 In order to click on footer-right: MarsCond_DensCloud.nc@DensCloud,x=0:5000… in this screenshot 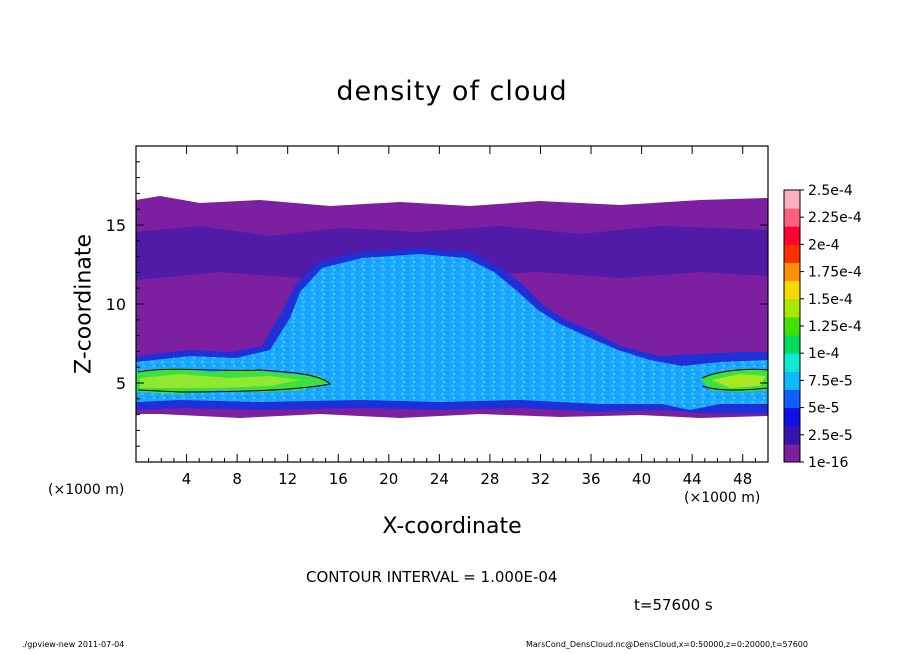, I will do `click(667, 644)`.